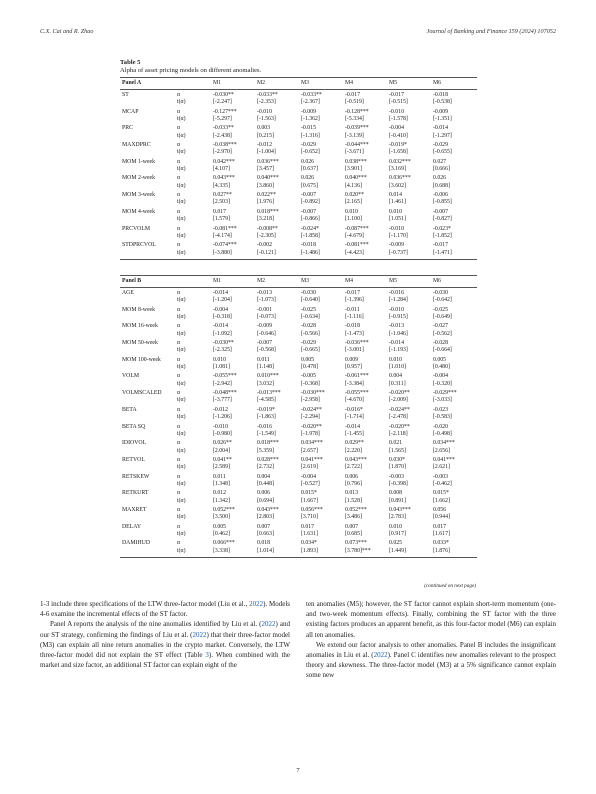 This screenshot has width=596, height=794. Describe the element at coordinates (264, 426) in the screenshot. I see `alpha-cell: -0.016` at that location.